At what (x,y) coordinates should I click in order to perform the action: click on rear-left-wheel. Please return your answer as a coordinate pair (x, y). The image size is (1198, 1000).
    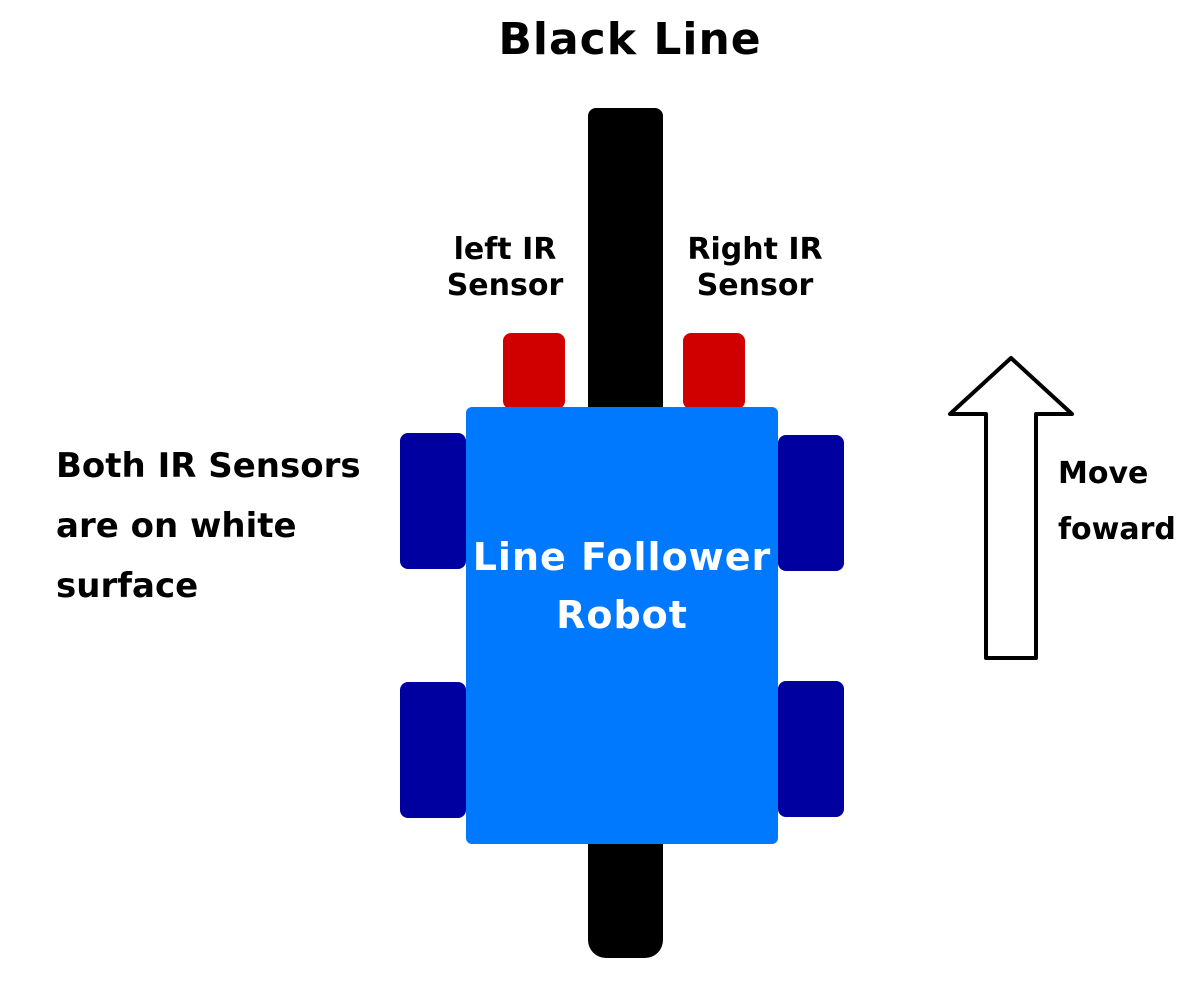
    Looking at the image, I should click on (433, 750).